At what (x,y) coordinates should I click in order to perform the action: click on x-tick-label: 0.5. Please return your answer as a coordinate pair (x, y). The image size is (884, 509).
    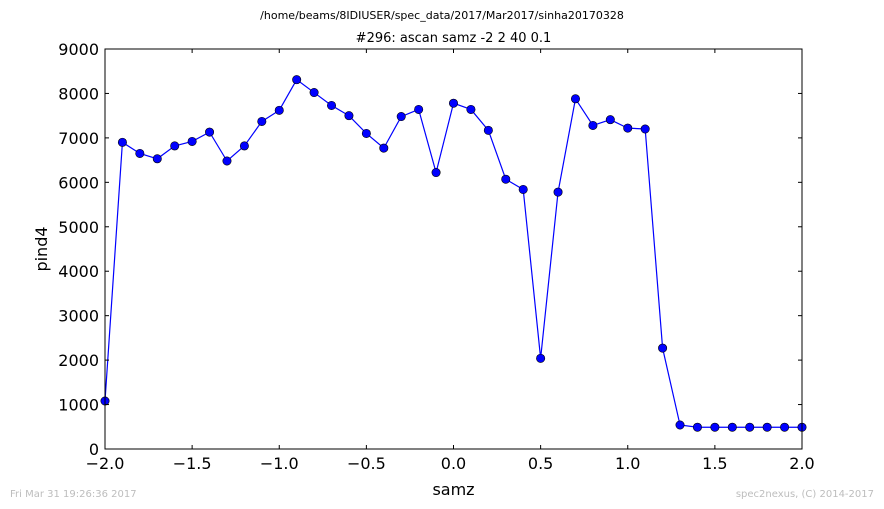
    Looking at the image, I should click on (540, 463).